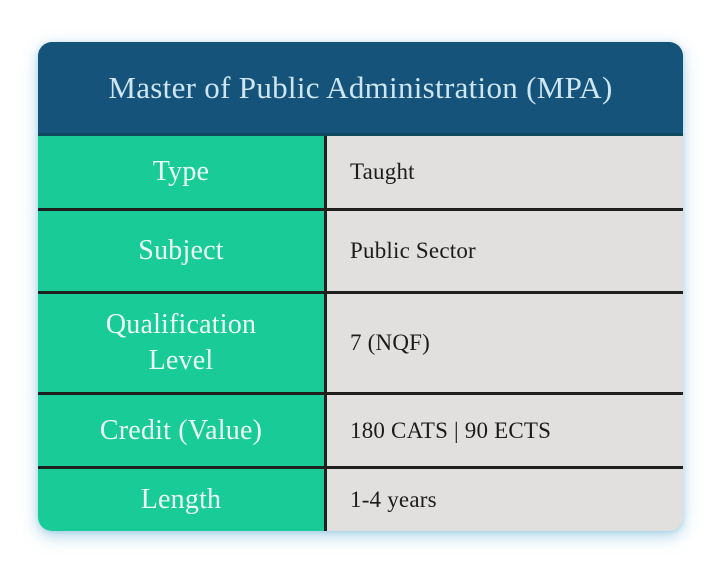  Describe the element at coordinates (382, 171) in the screenshot. I see `row-value: Taught` at that location.